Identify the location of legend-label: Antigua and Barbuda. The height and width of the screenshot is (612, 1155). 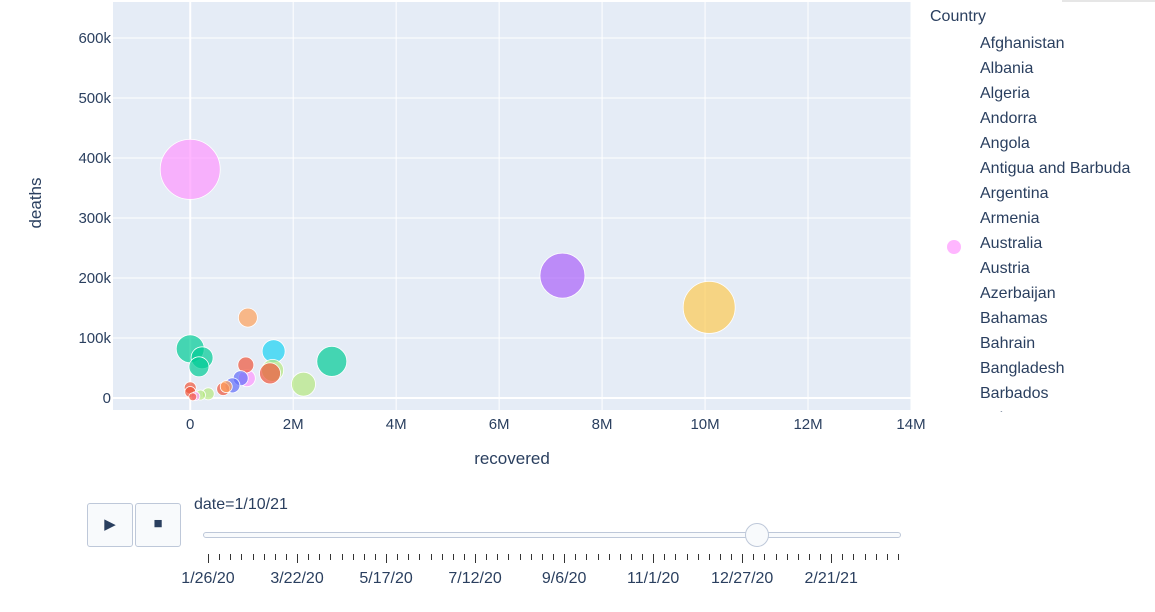
(1055, 168).